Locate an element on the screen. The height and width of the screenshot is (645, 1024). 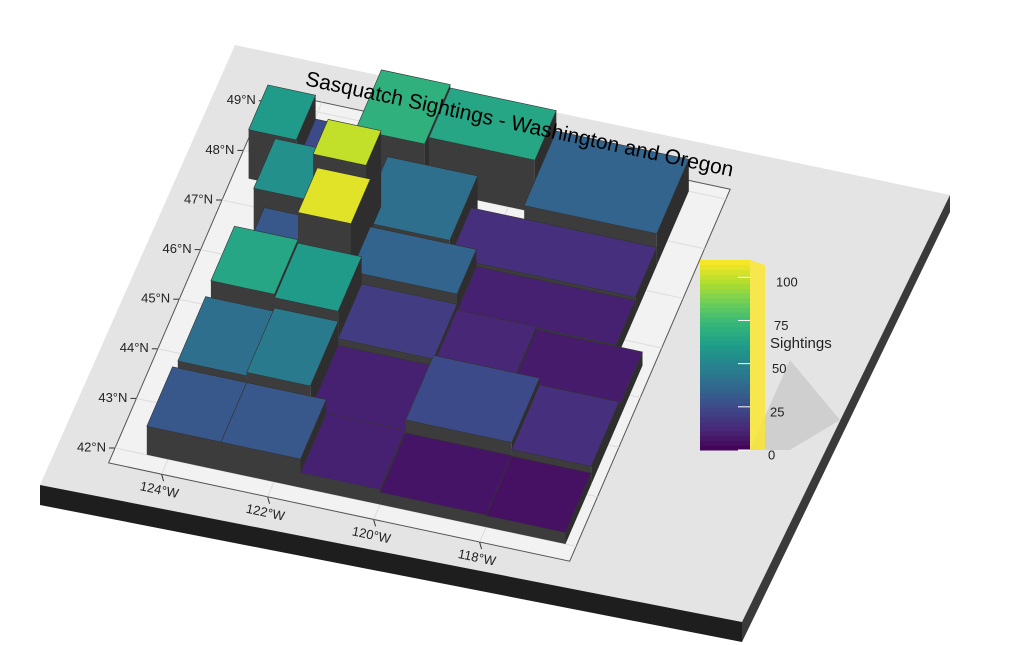
lat-tick-label: 46°N is located at coordinates (177, 248).